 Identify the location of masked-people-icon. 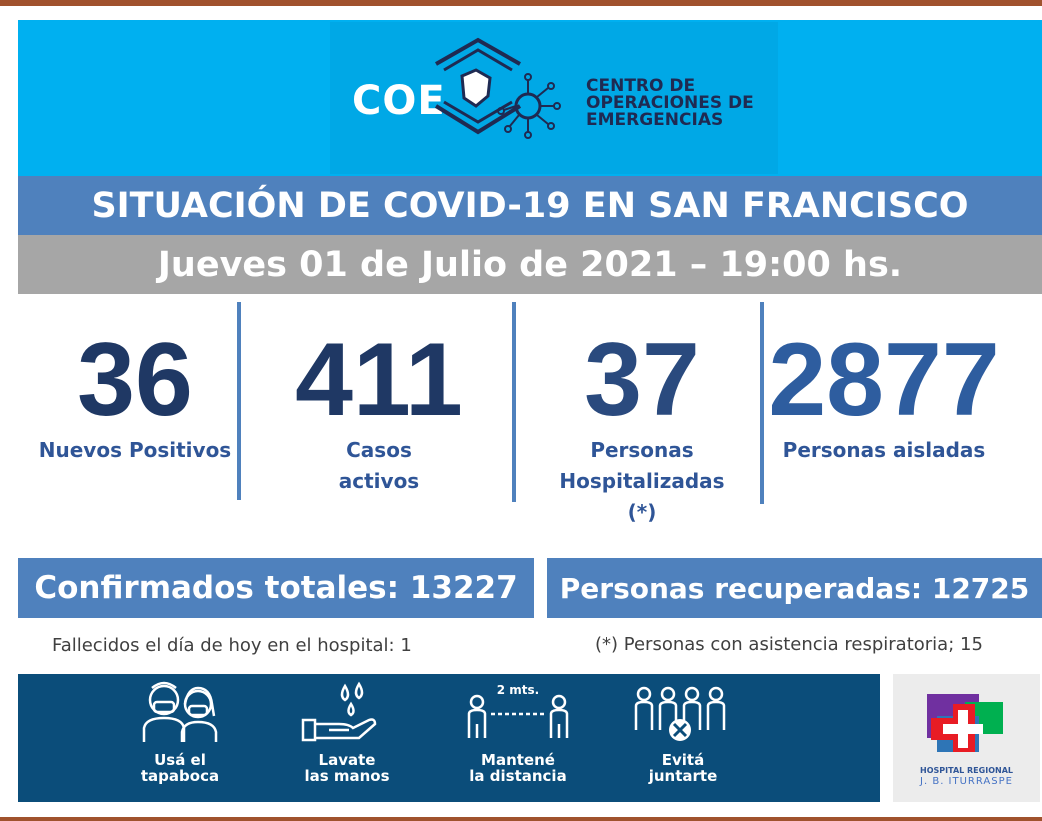
(180, 711).